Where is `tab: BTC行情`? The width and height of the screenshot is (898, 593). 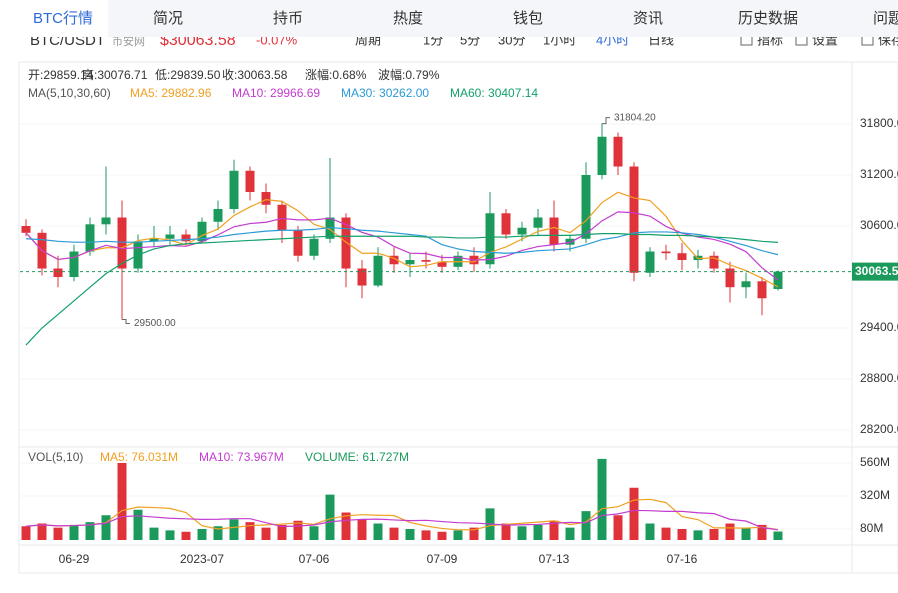 tab: BTC行情 is located at coordinates (63, 18).